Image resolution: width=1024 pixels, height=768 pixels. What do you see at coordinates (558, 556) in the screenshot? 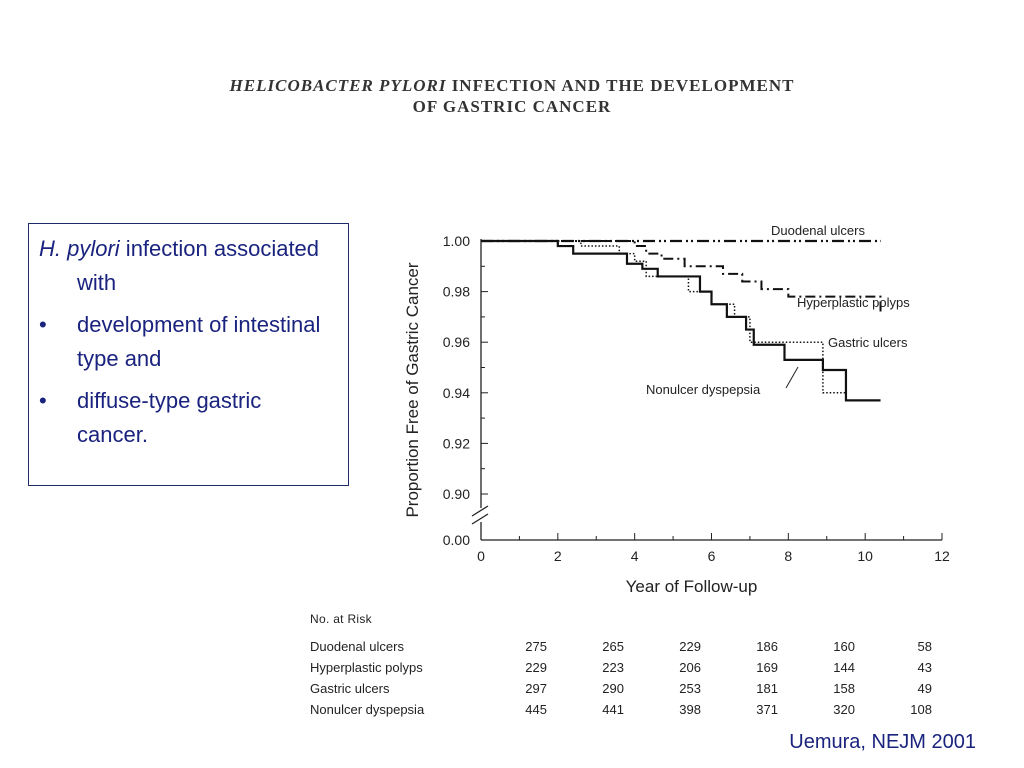
I see `x-tick-label: 2` at bounding box center [558, 556].